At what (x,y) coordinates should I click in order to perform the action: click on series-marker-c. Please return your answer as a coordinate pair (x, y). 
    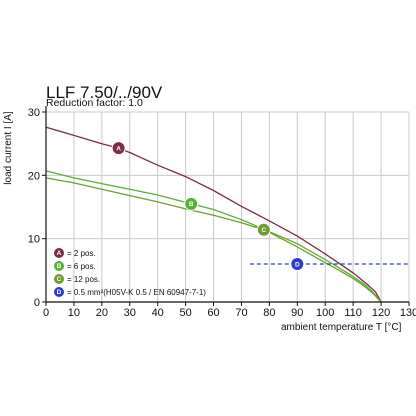
    Looking at the image, I should click on (263, 229).